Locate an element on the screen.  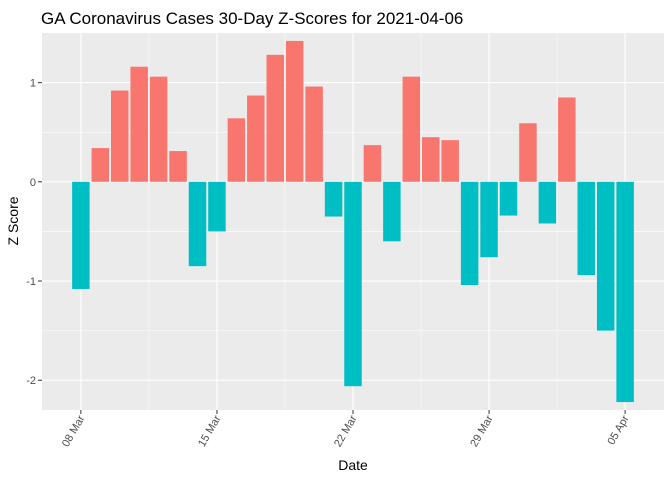
x-axis-title: Date is located at coordinates (353, 465).